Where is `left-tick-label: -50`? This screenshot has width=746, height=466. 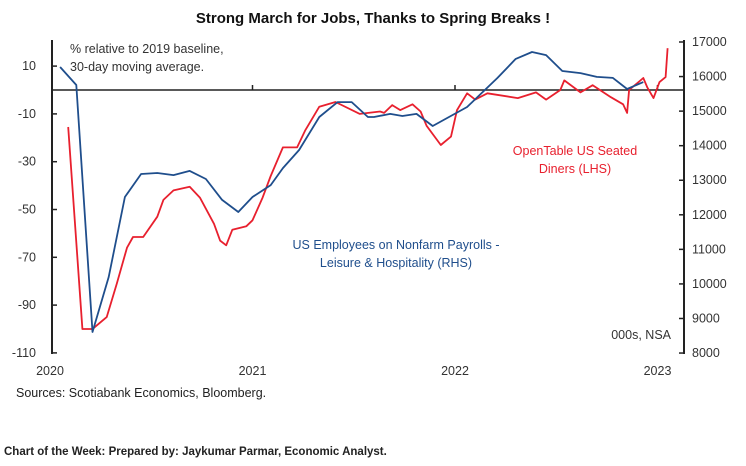
left-tick-label: -50 is located at coordinates (27, 210).